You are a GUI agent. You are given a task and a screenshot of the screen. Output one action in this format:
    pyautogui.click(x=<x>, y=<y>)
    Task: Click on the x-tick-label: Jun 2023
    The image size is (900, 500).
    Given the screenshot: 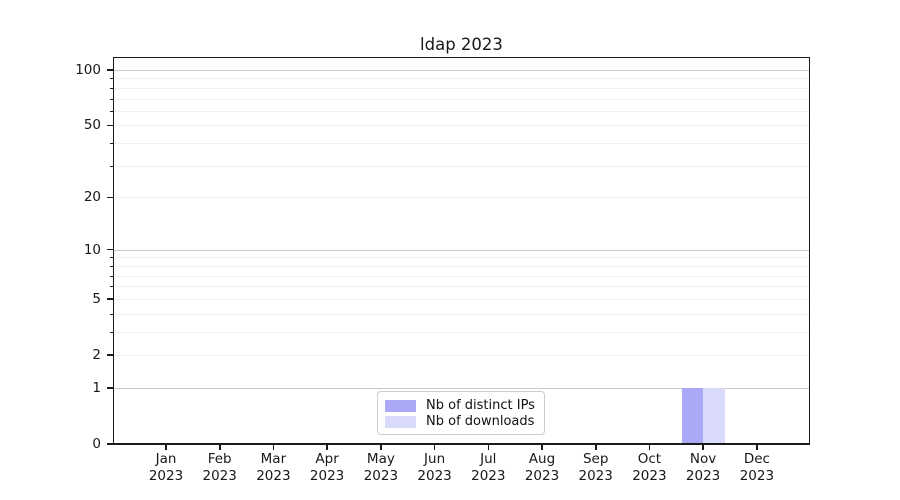 What is the action you would take?
    pyautogui.click(x=434, y=468)
    